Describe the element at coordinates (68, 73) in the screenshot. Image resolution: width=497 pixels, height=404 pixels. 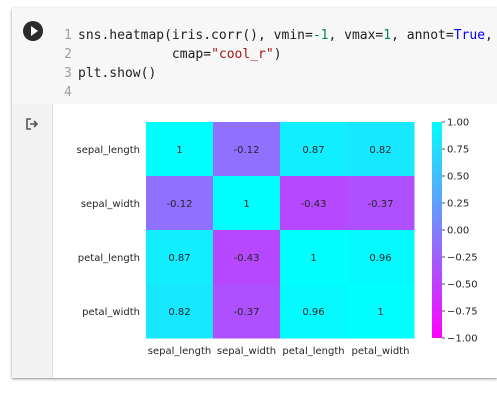
I see `line-number: 3` at that location.